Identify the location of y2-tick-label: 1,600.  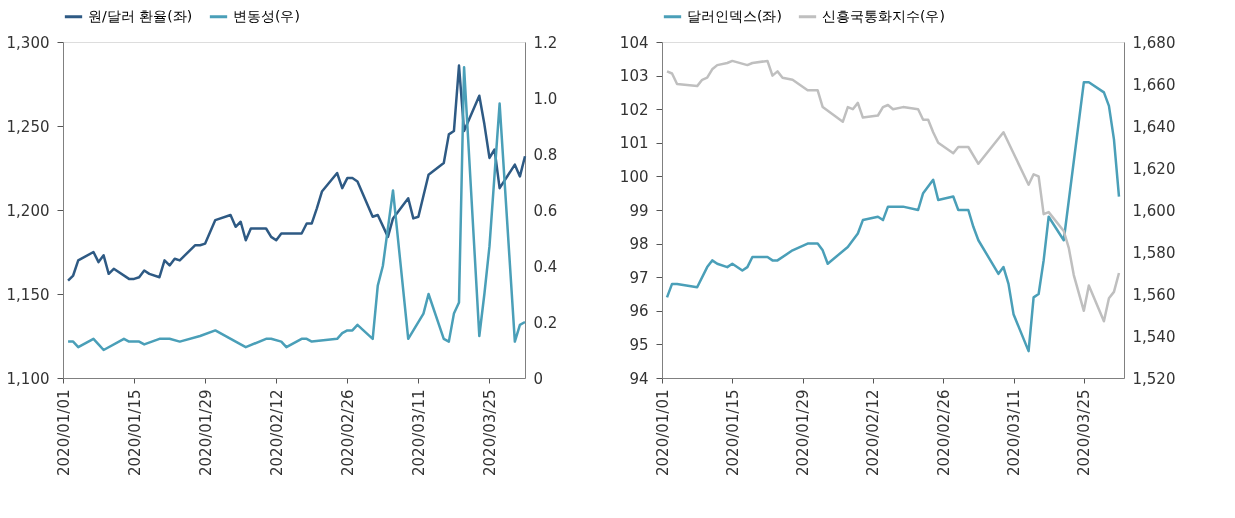
(1154, 210).